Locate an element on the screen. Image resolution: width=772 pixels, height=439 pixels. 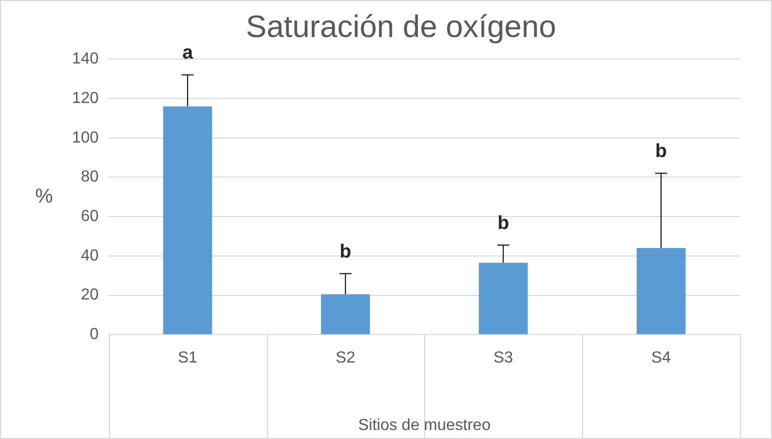
y-tick-label: 20 is located at coordinates (89, 295).